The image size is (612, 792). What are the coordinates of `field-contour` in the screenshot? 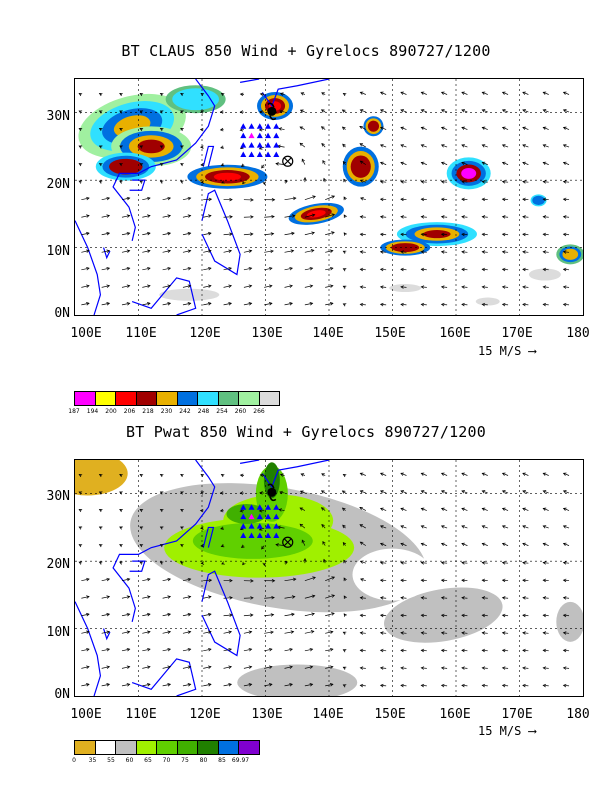 It's located at (297, 680).